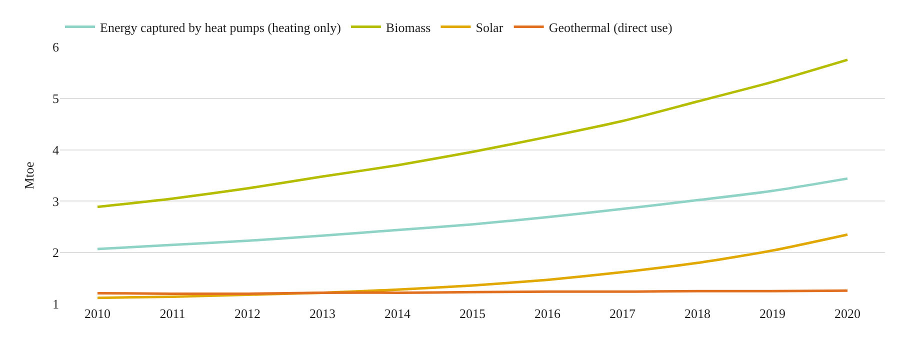 This screenshot has width=915, height=344. I want to click on x-tick-label: 2013, so click(323, 313).